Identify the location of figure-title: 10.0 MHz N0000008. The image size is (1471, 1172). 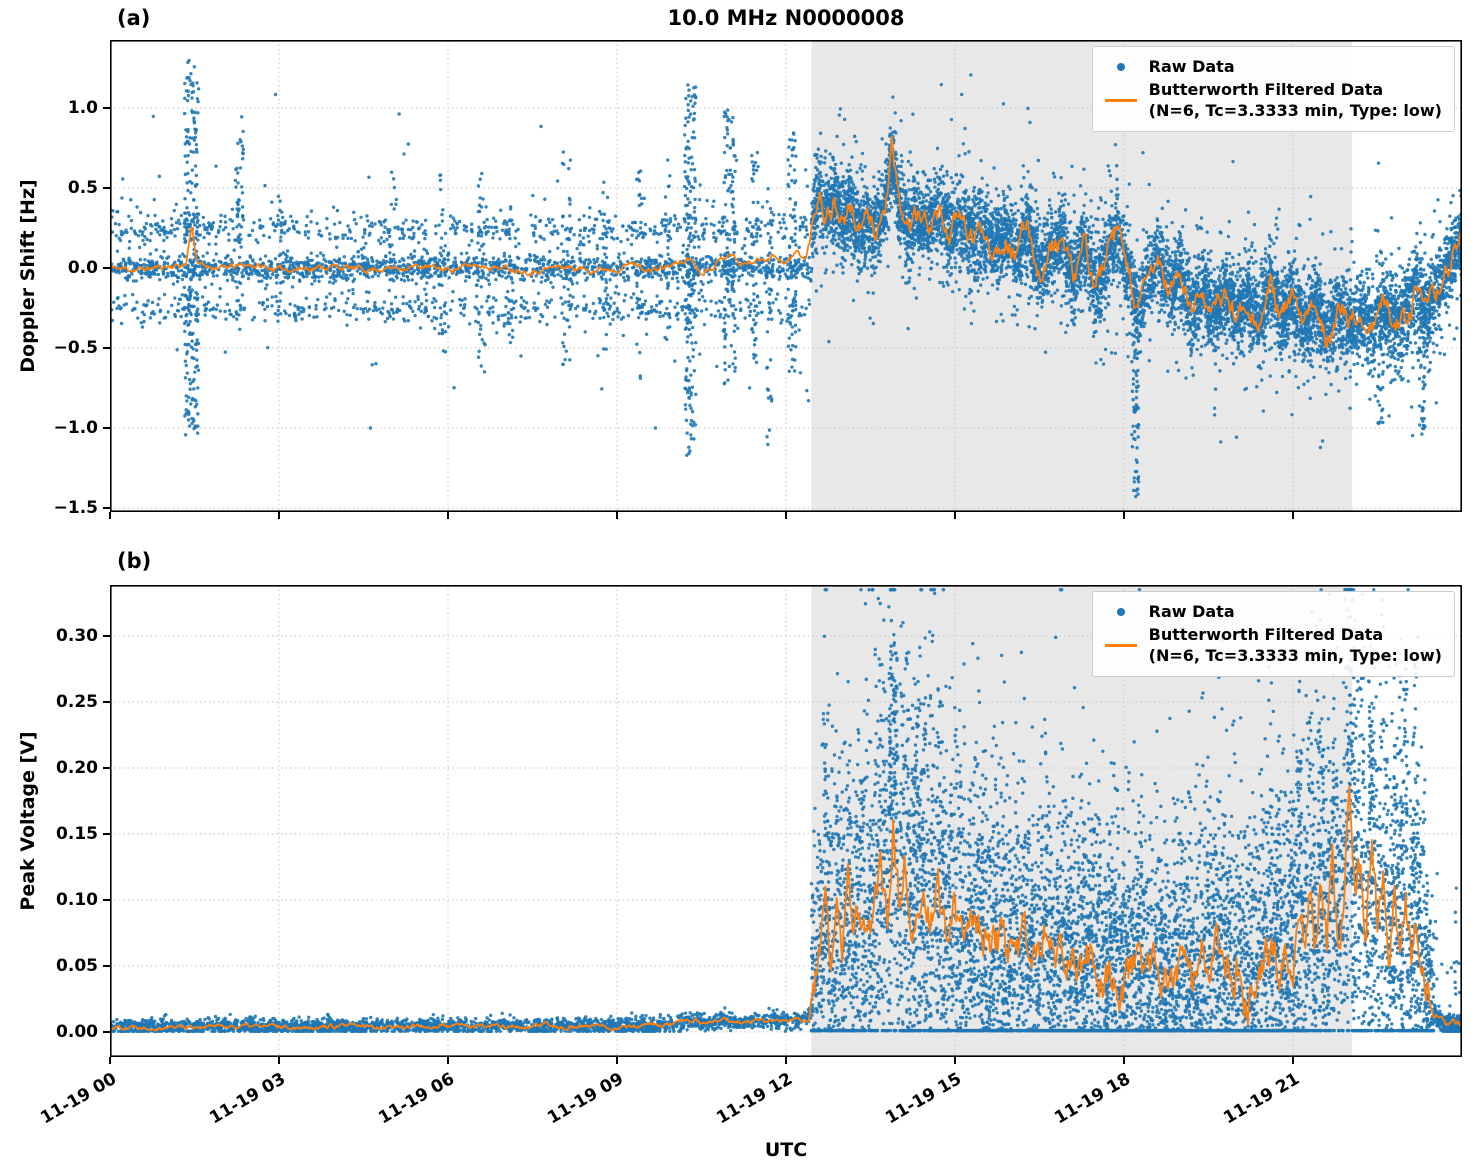
(786, 18).